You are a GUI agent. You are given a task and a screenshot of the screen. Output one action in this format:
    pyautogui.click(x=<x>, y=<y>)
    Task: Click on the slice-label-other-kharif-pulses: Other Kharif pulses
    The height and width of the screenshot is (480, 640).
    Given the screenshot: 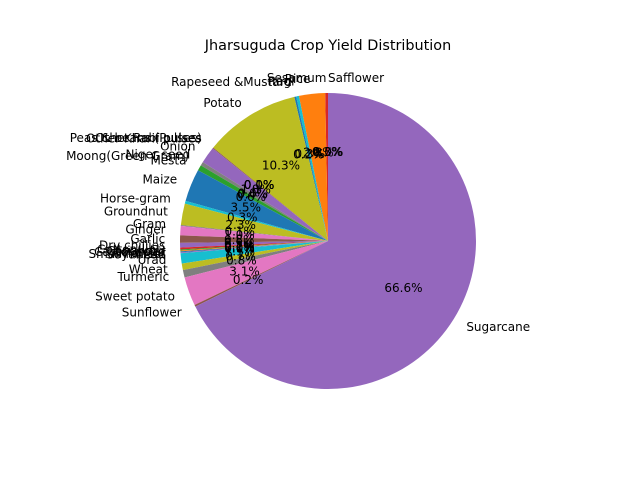 What is the action you would take?
    pyautogui.click(x=143, y=139)
    